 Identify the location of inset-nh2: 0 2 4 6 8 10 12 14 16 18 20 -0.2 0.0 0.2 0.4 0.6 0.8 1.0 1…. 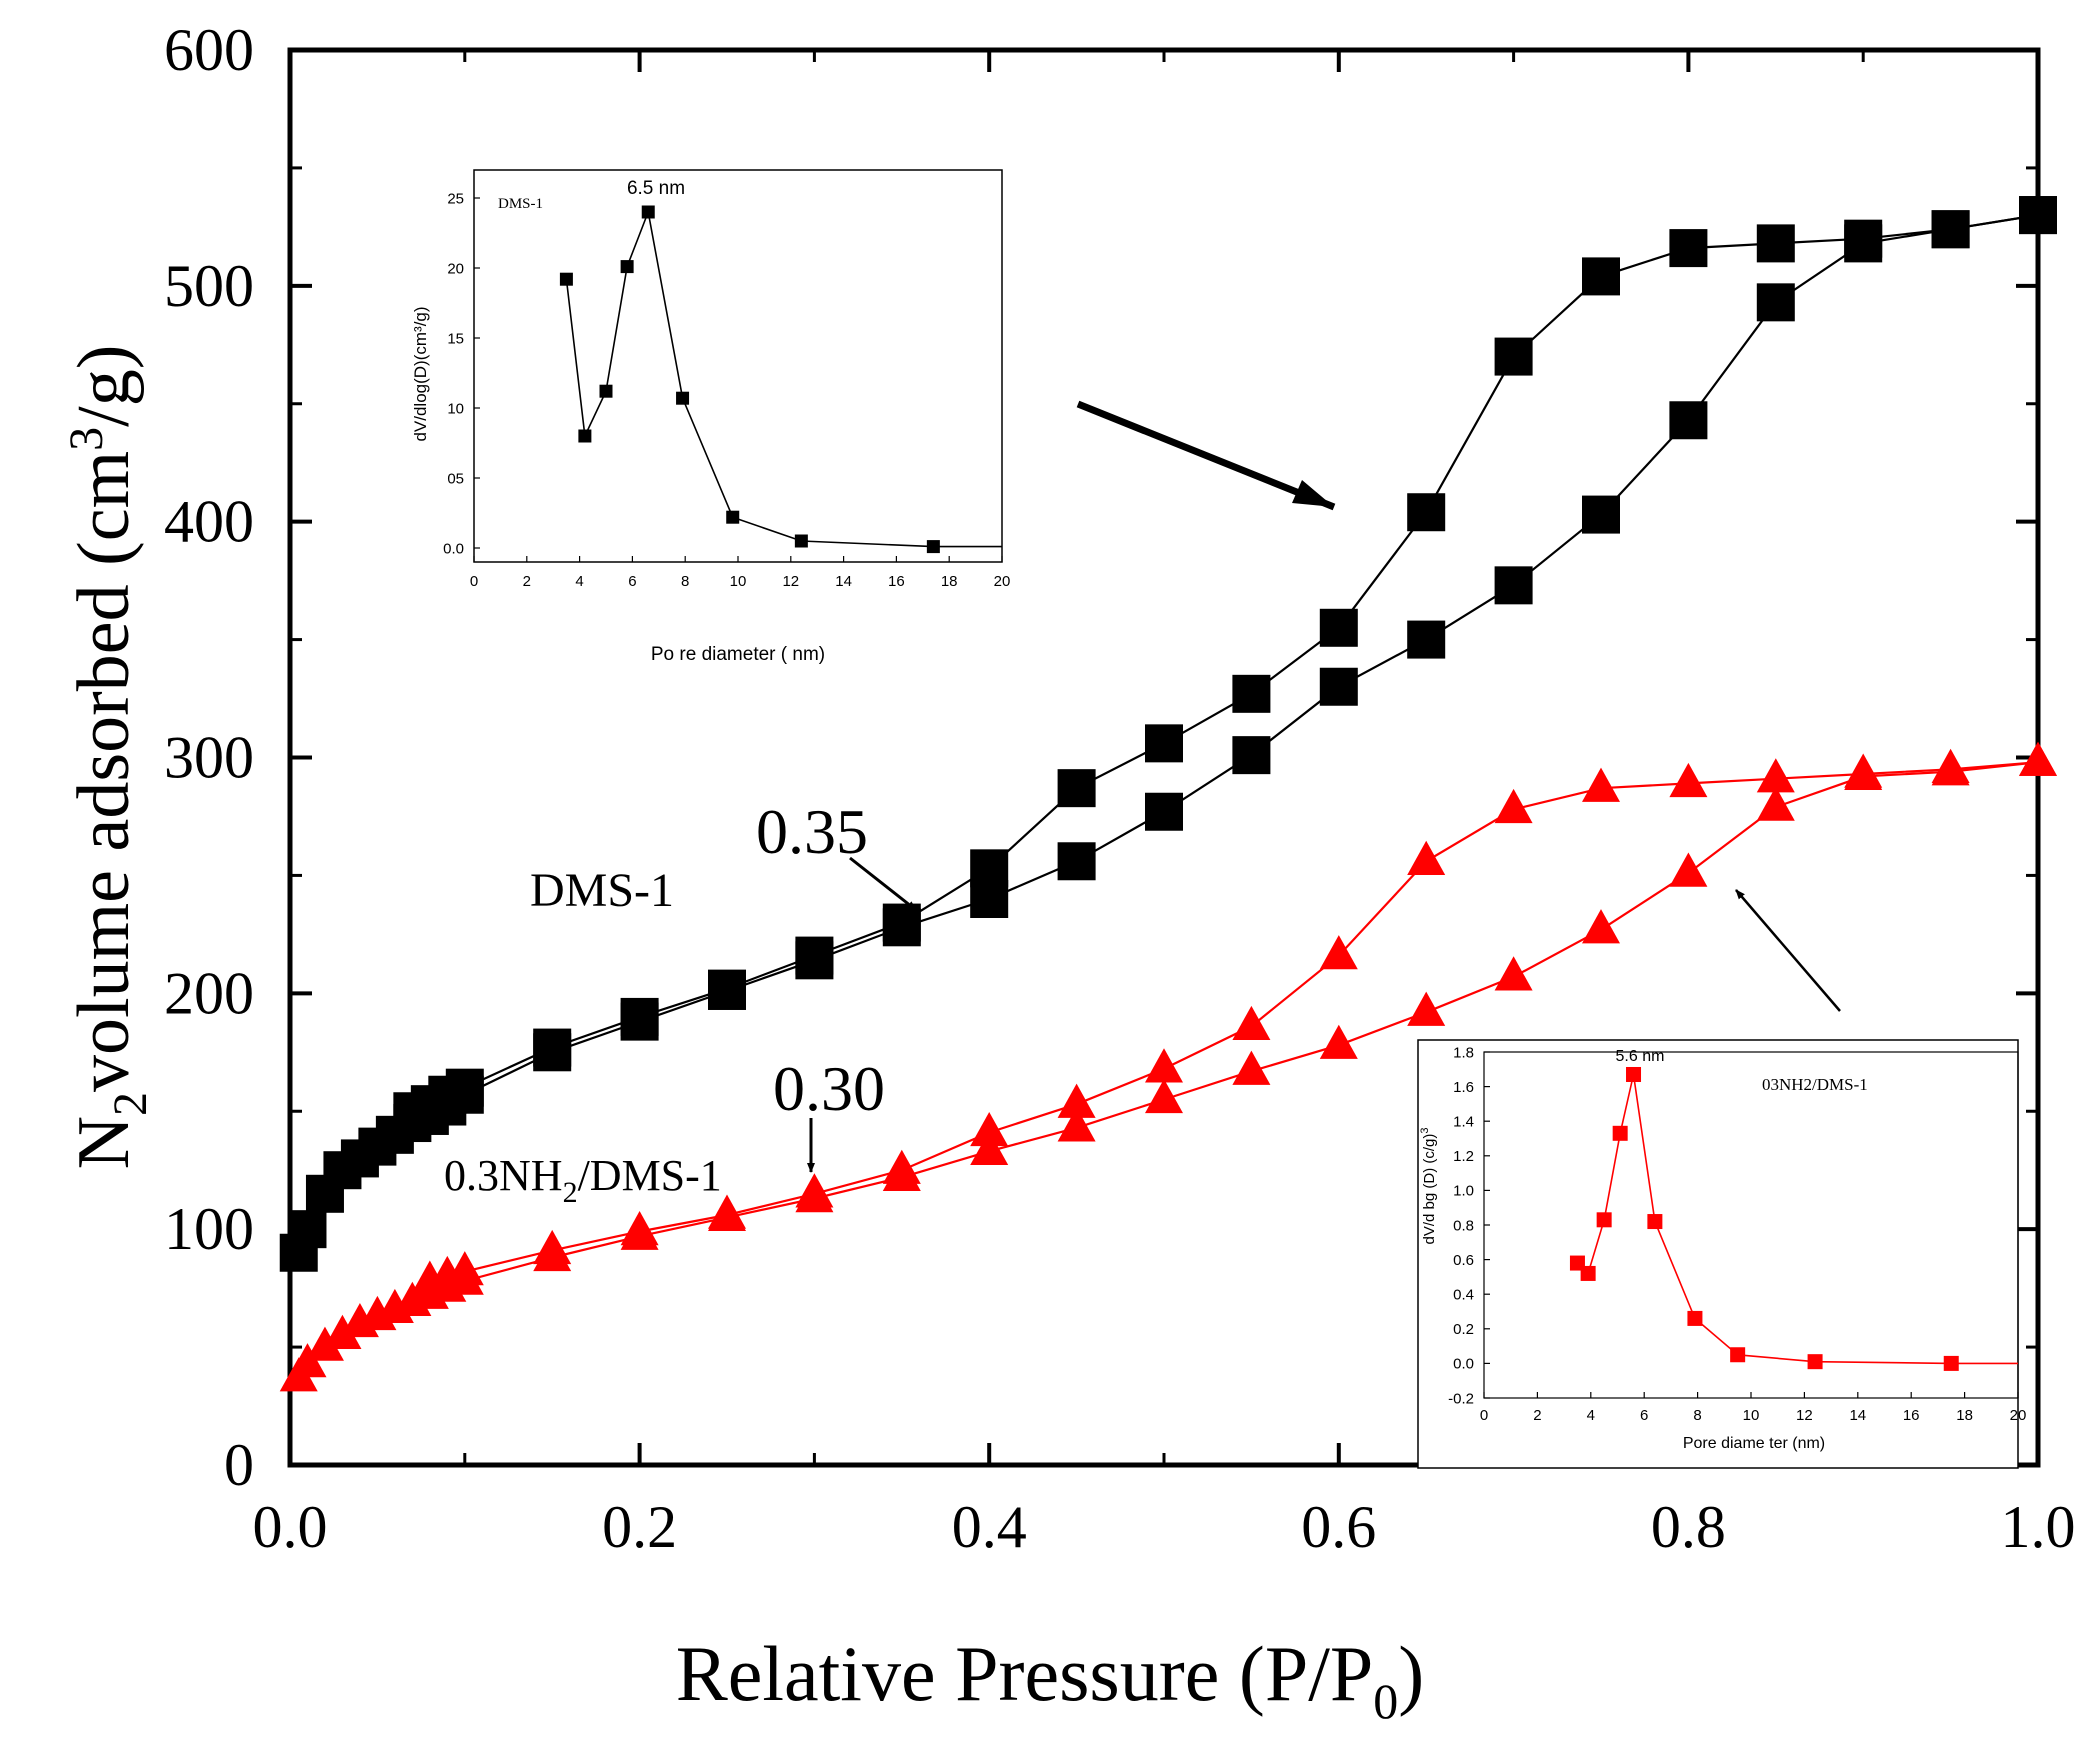
(1722, 1254).